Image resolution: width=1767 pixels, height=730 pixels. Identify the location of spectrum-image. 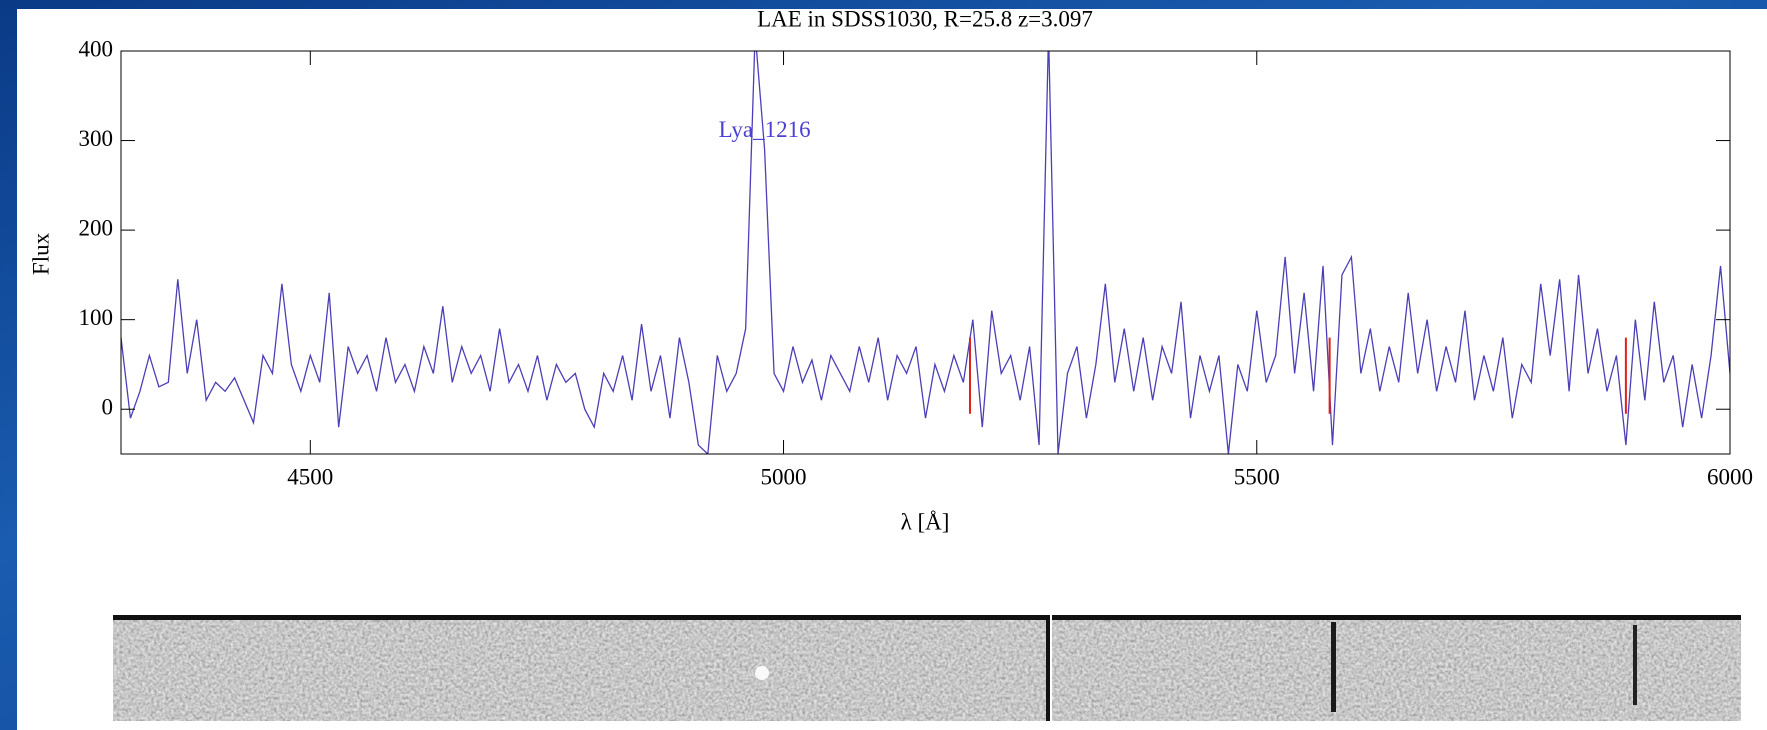
(927, 668).